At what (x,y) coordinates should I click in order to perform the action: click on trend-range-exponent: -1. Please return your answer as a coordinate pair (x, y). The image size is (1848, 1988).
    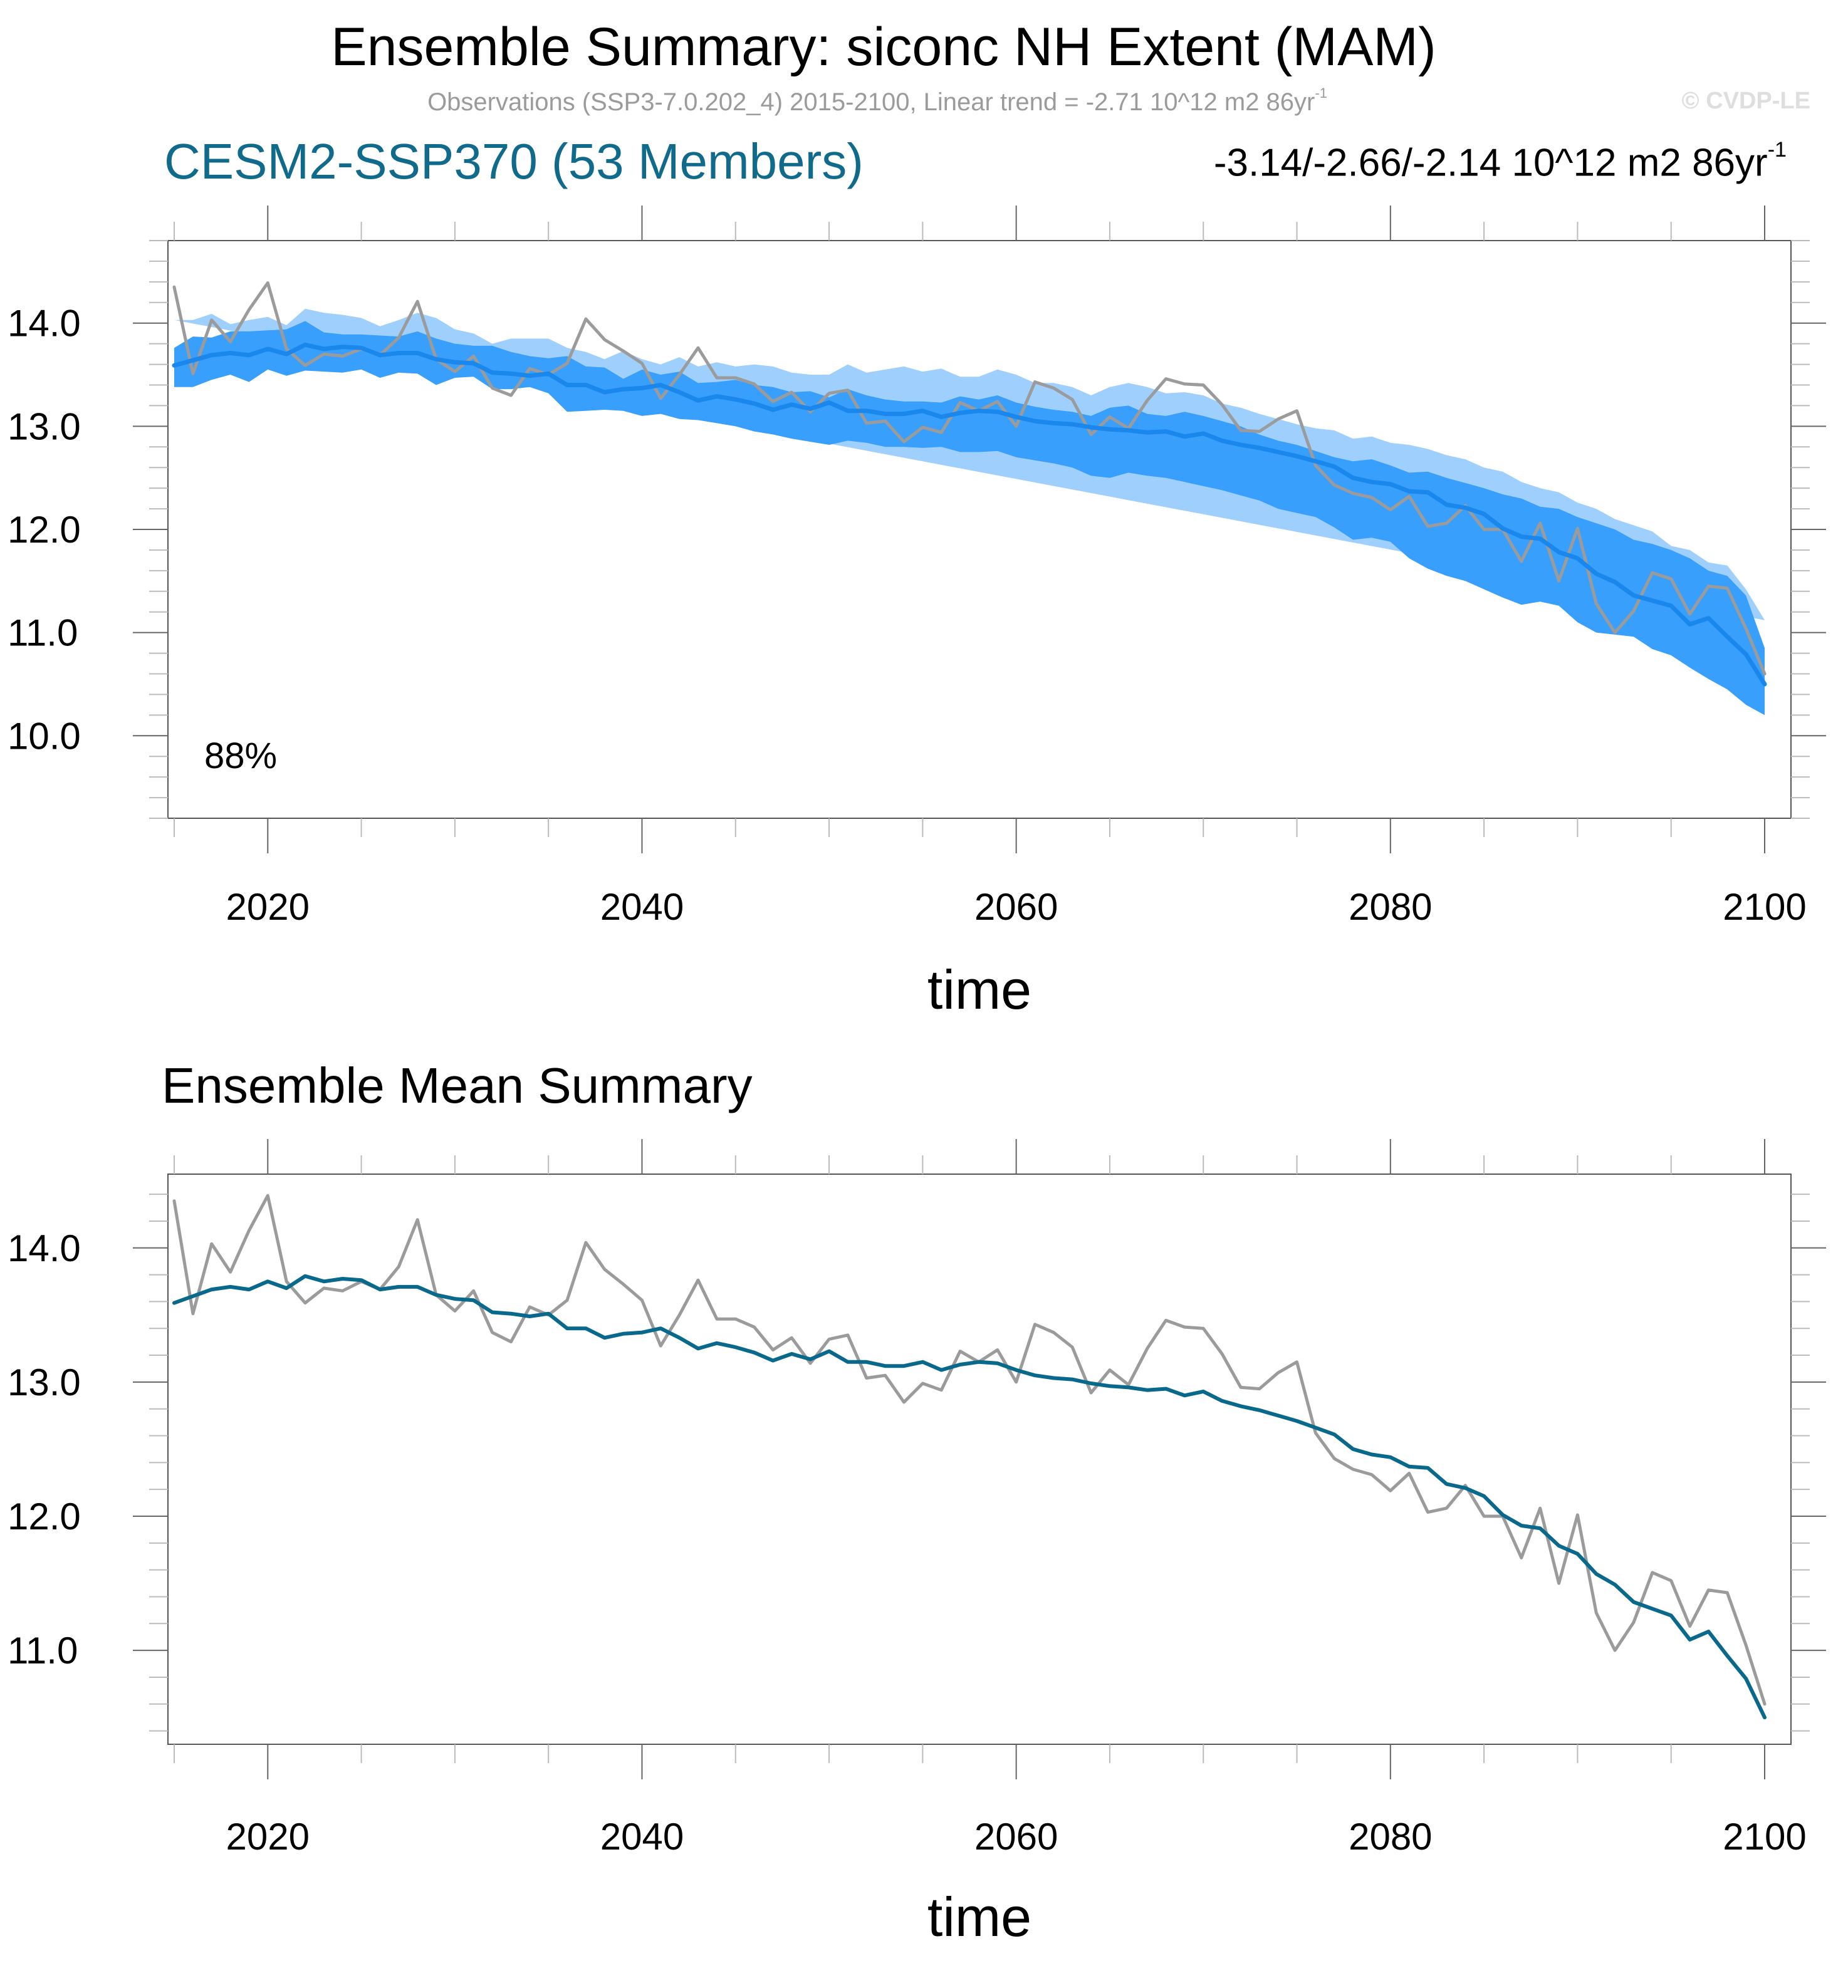
    Looking at the image, I should click on (1777, 150).